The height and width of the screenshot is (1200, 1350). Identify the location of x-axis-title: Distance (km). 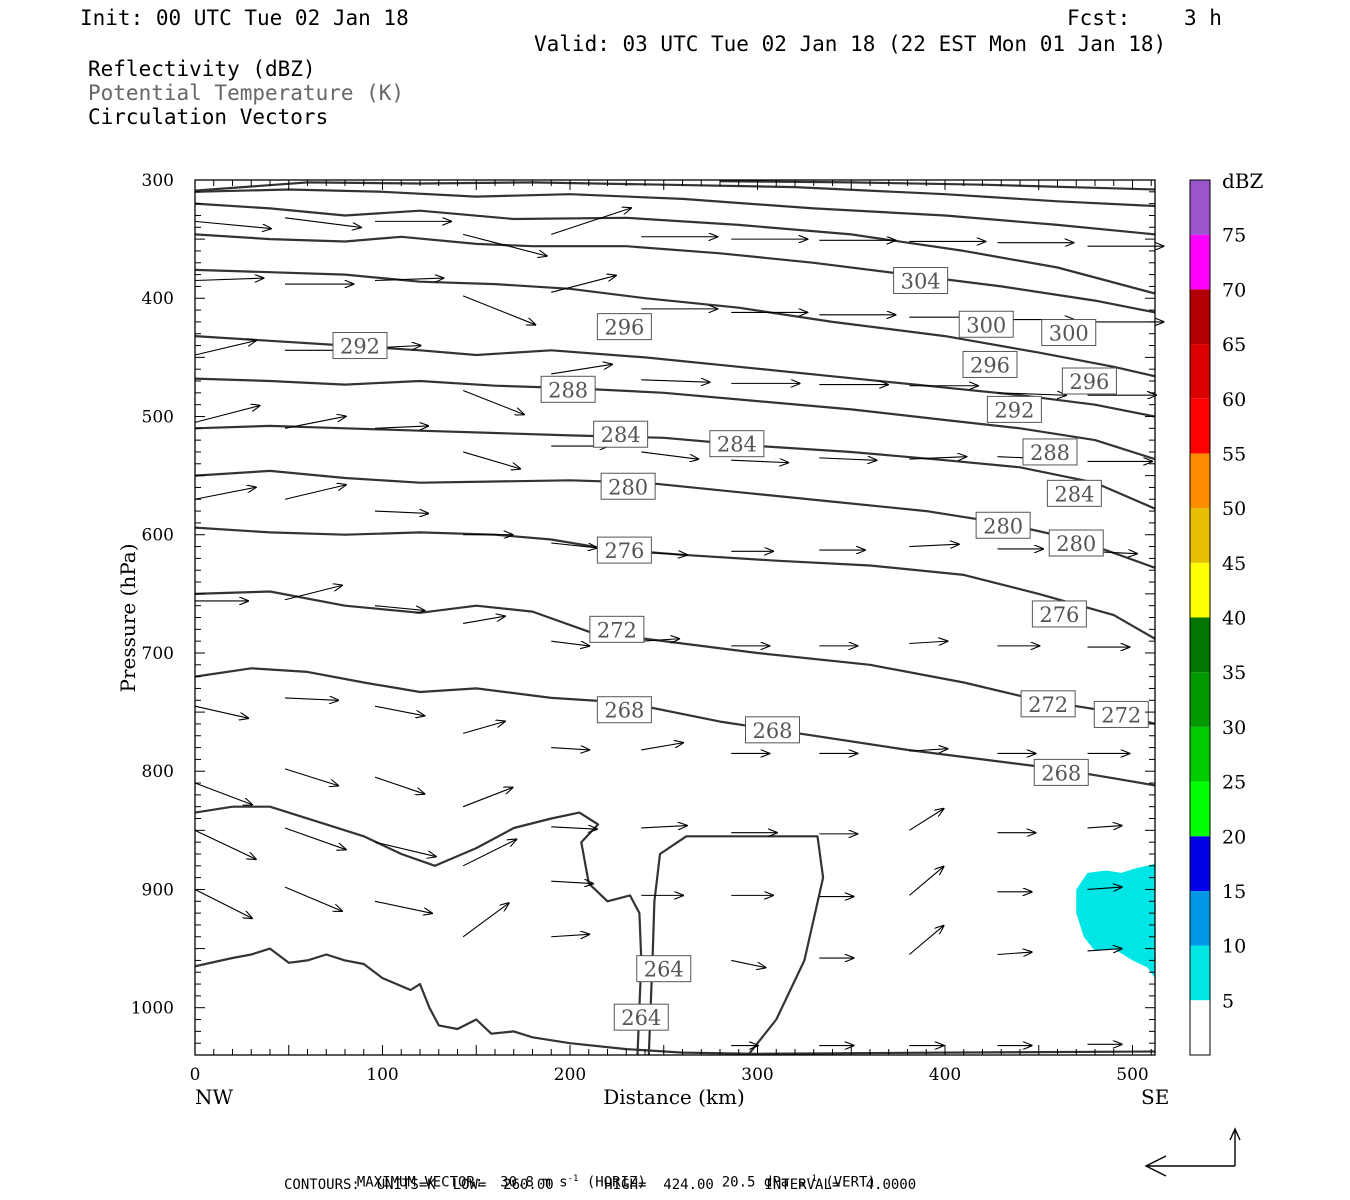
(674, 1097).